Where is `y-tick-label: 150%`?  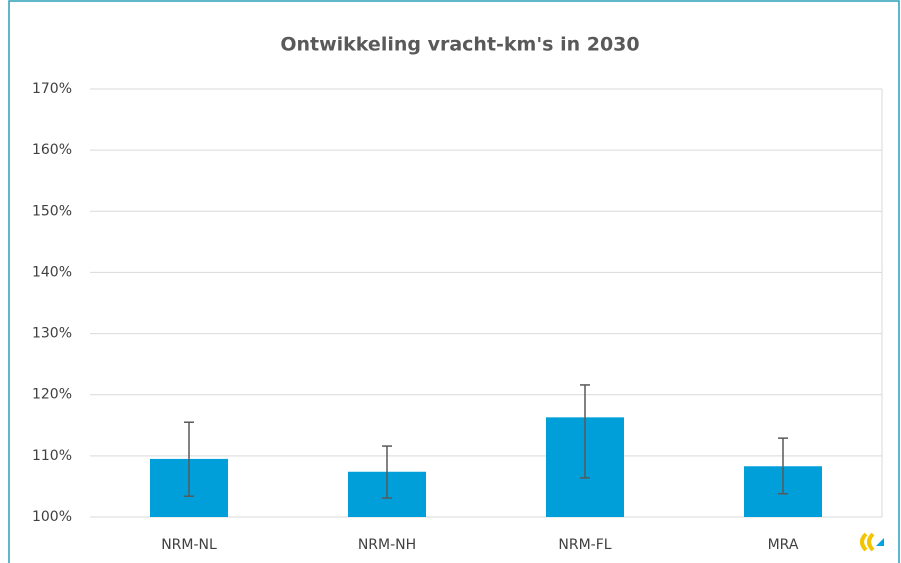
y-tick-label: 150% is located at coordinates (52, 211).